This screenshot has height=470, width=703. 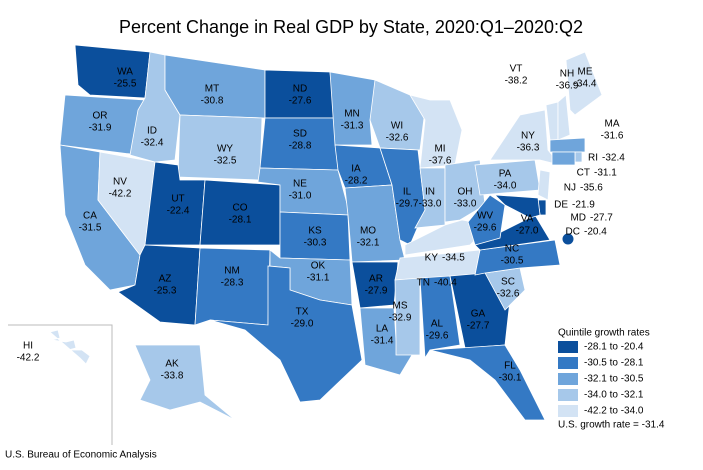 What do you see at coordinates (368, 231) in the screenshot?
I see `state-name: MO` at bounding box center [368, 231].